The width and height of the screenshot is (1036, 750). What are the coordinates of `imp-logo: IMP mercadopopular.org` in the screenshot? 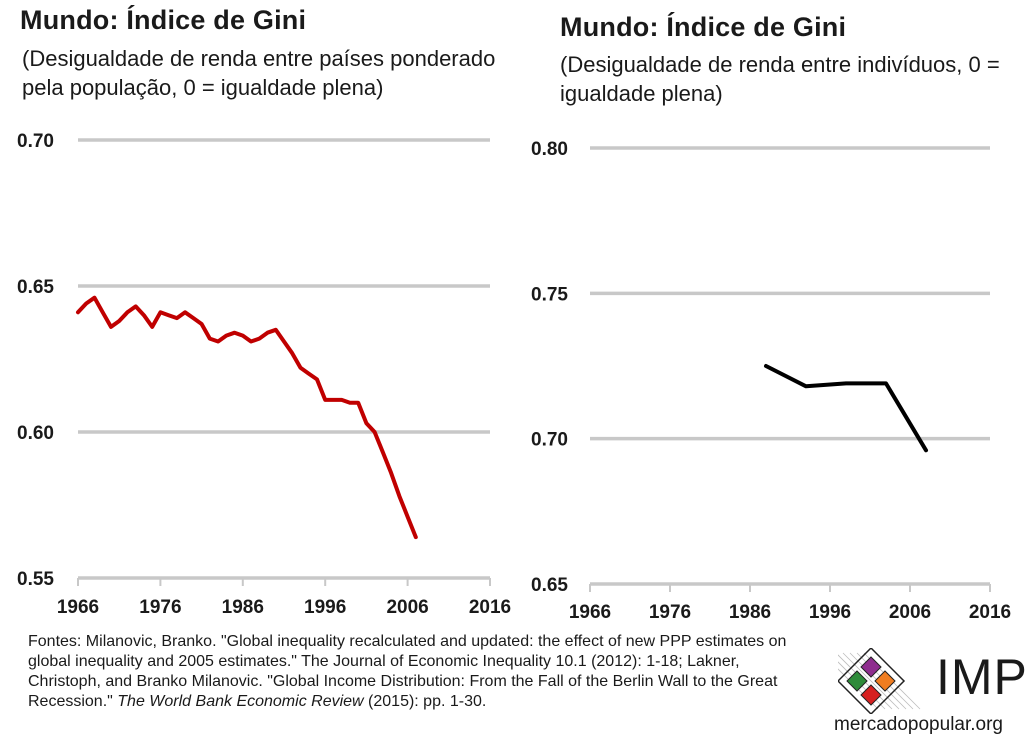 It's located at (931, 696).